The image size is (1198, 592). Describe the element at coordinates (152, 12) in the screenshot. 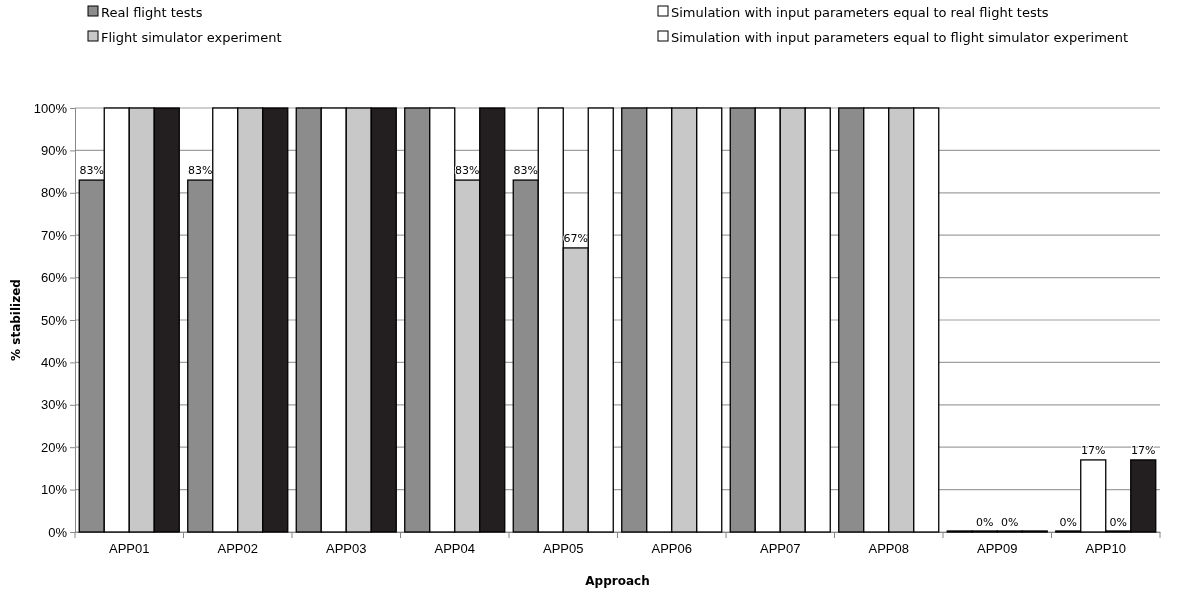

I see `legend-label: Real flight tests` at that location.